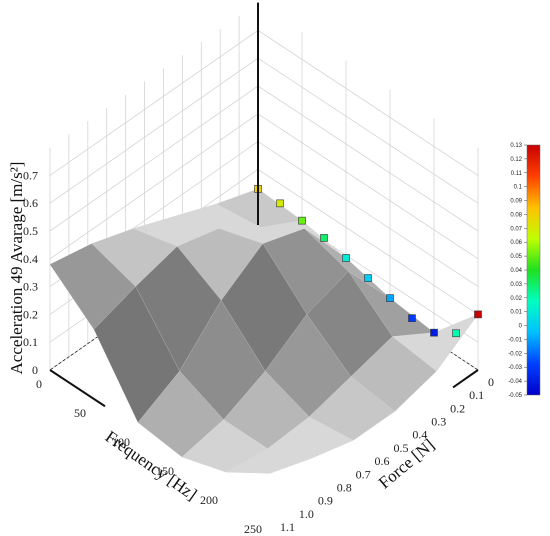  Describe the element at coordinates (516, 299) in the screenshot. I see `colorbar-label: 0.02` at that location.